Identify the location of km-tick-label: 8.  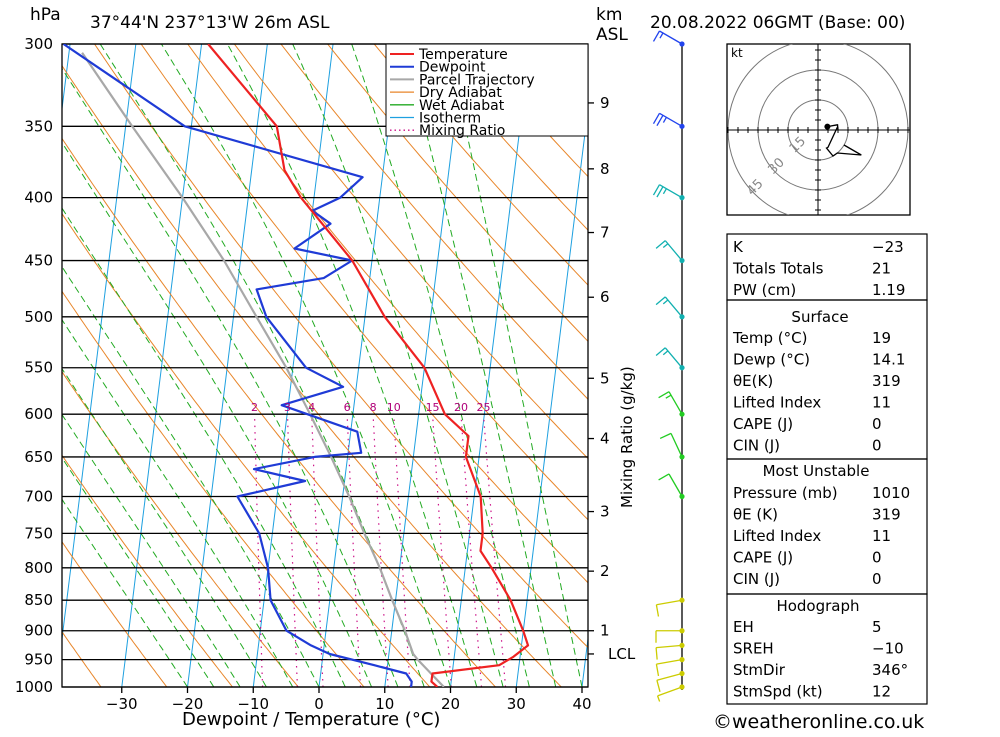
(605, 169).